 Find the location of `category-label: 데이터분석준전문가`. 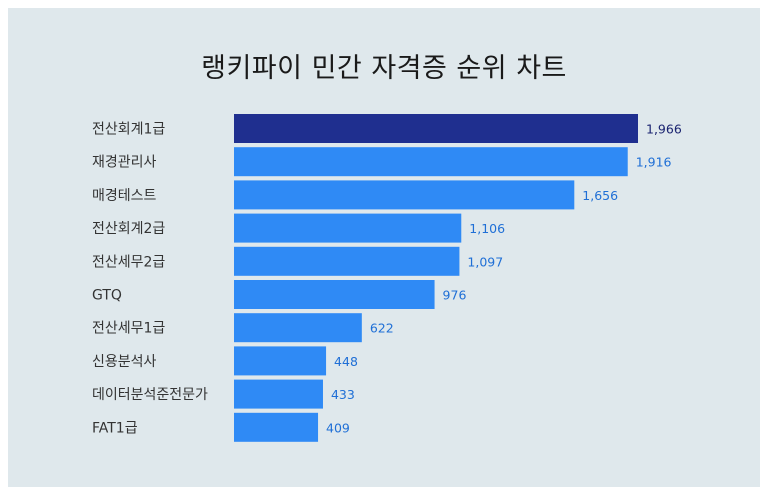

category-label: 데이터분석준전문가 is located at coordinates (150, 395).